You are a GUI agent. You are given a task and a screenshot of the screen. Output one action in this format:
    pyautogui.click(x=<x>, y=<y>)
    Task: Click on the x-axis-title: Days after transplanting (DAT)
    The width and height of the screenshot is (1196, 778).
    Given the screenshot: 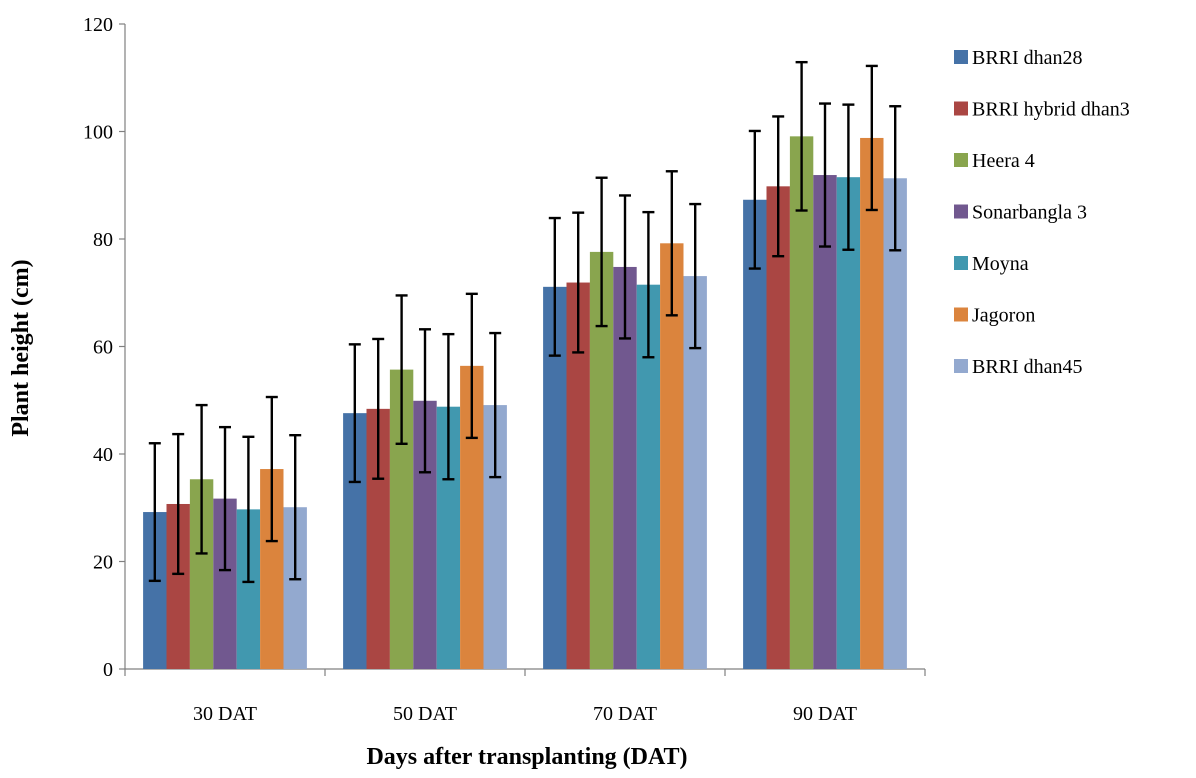 What is the action you would take?
    pyautogui.click(x=526, y=757)
    